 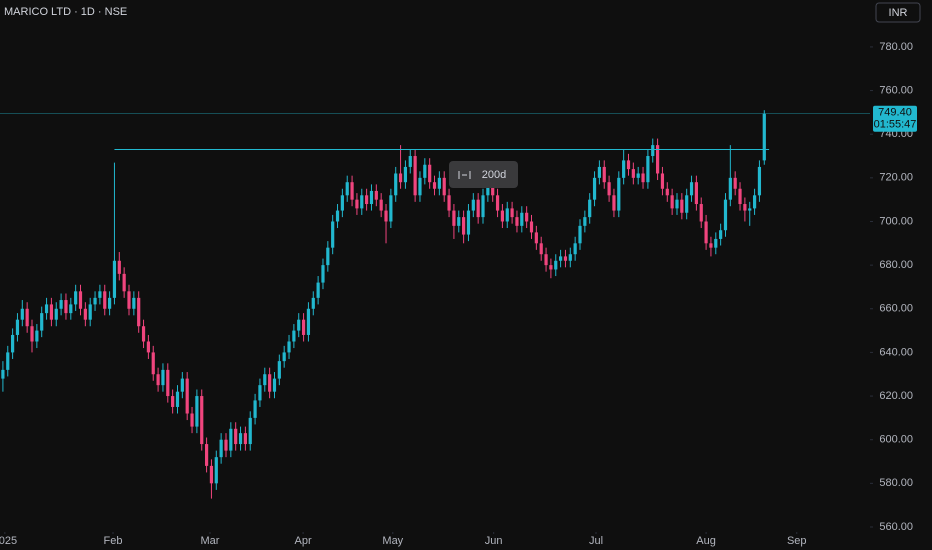 I want to click on range-tooltip-text: 200d, so click(x=494, y=175).